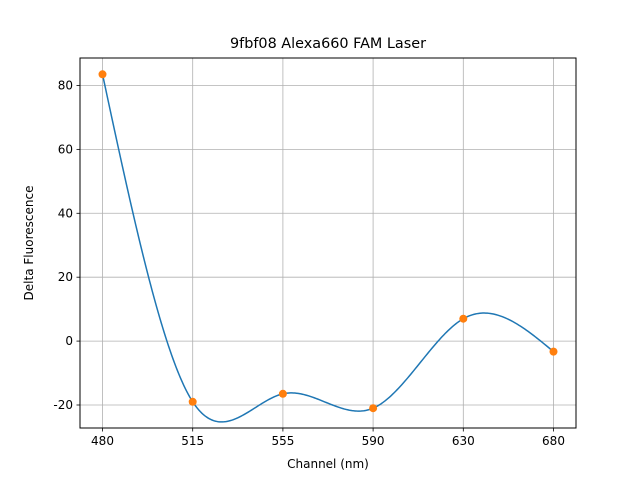 The image size is (640, 480). I want to click on y-tick-label: 20, so click(65, 277).